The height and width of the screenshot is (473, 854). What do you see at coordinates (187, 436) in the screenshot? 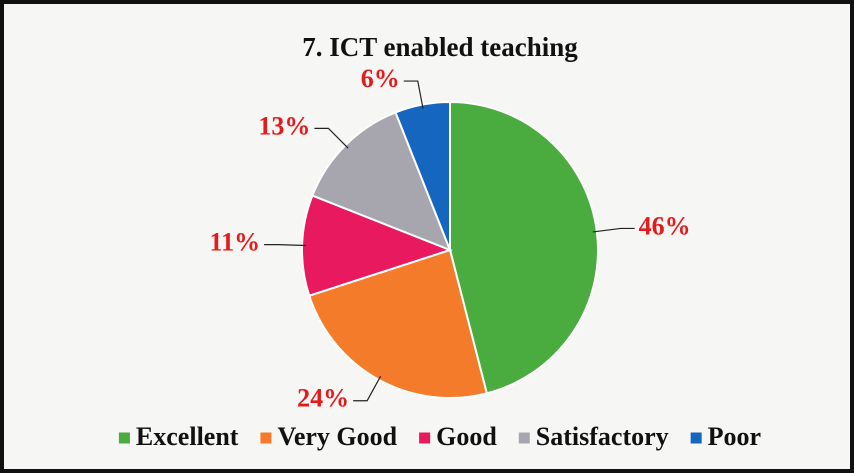
I see `legend-label: Excellent` at bounding box center [187, 436].